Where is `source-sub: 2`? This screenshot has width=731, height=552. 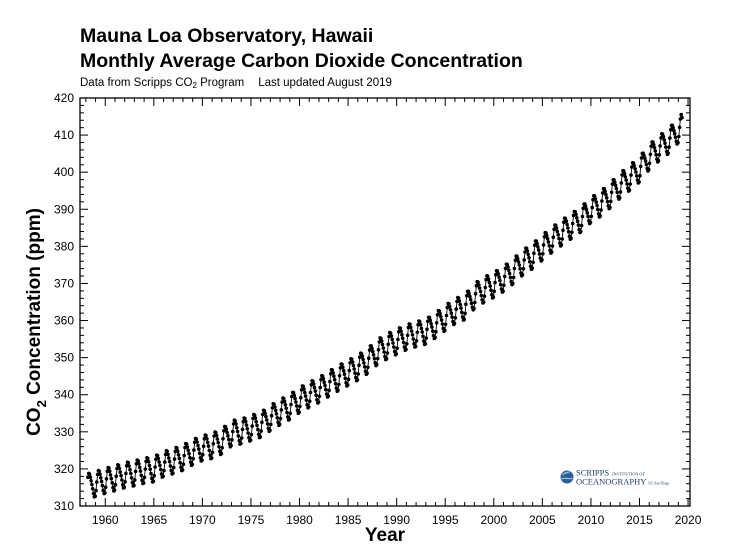 source-sub: 2 is located at coordinates (194, 85).